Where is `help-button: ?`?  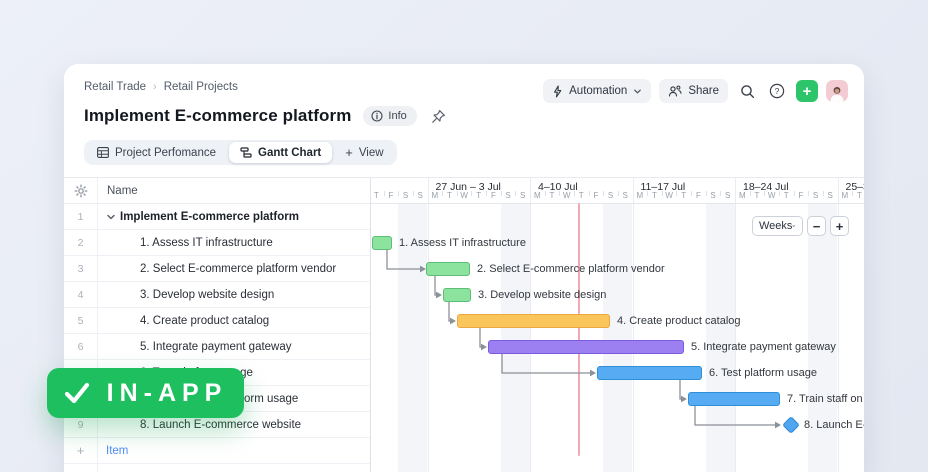
help-button: ? is located at coordinates (777, 91).